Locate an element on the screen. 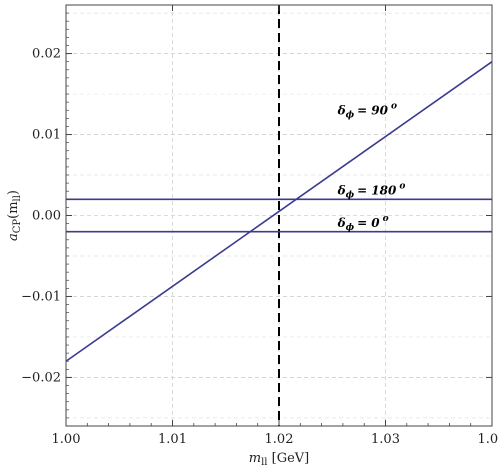 Image resolution: width=498 pixels, height=470 pixels. x-tick-label: 1.02 is located at coordinates (279, 439).